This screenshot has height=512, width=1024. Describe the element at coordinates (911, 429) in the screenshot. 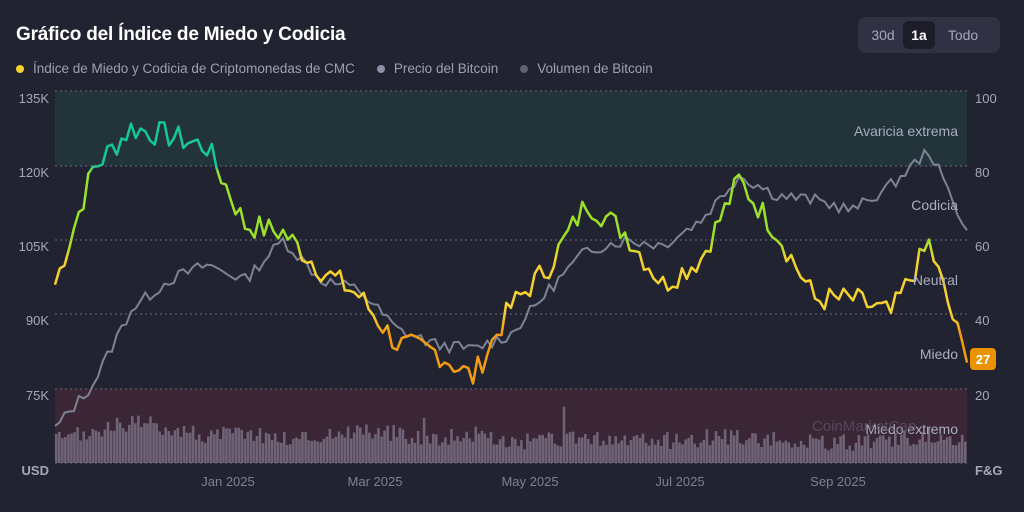

I see `zone-label-extreme-fear: Miedo extremo` at that location.